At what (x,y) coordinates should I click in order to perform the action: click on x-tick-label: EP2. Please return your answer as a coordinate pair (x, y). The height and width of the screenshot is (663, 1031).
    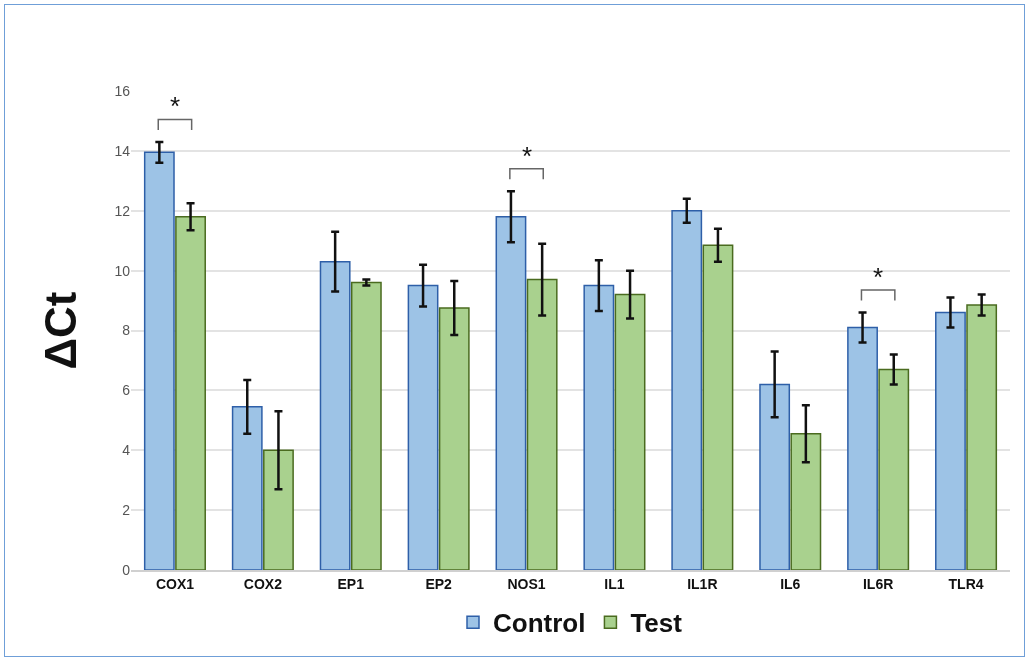
    Looking at the image, I should click on (439, 583).